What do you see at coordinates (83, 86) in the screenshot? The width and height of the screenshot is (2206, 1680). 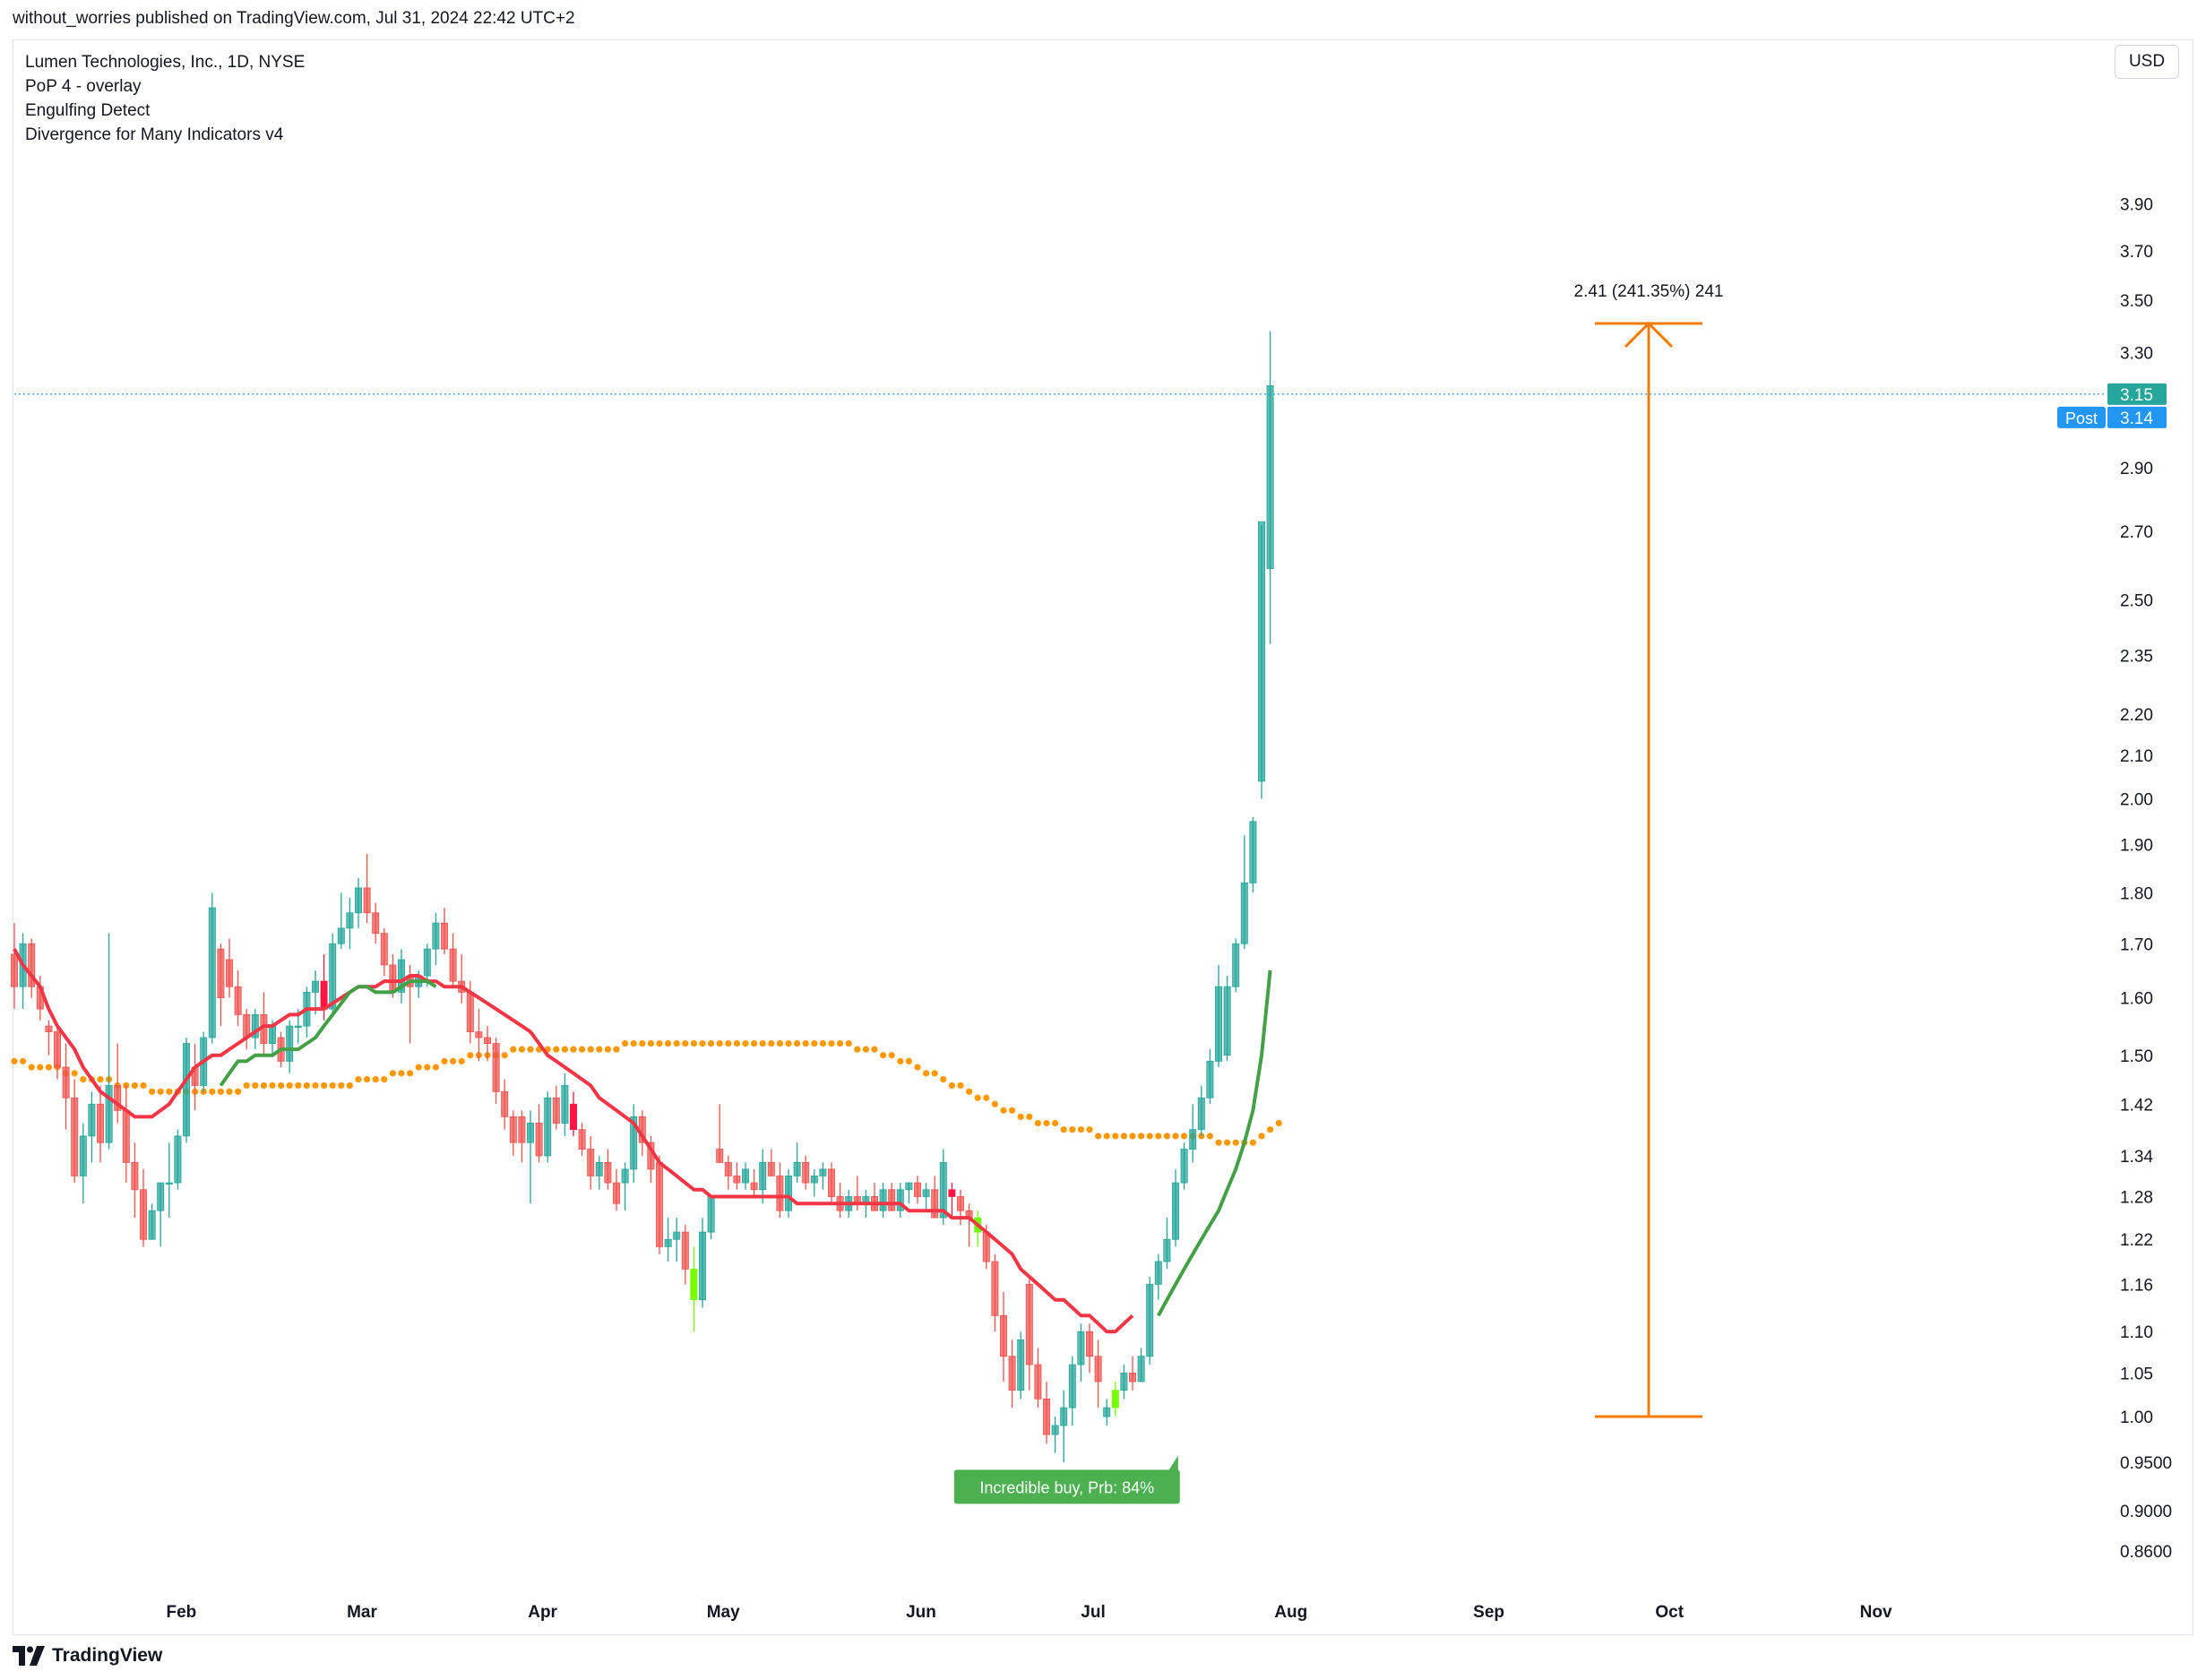 I see `legend-indicator-pop: PoP 4 - overlay` at bounding box center [83, 86].